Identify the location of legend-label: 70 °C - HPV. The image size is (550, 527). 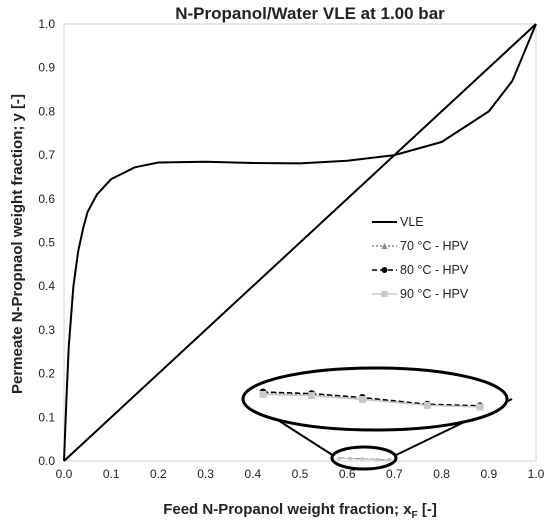
(434, 246).